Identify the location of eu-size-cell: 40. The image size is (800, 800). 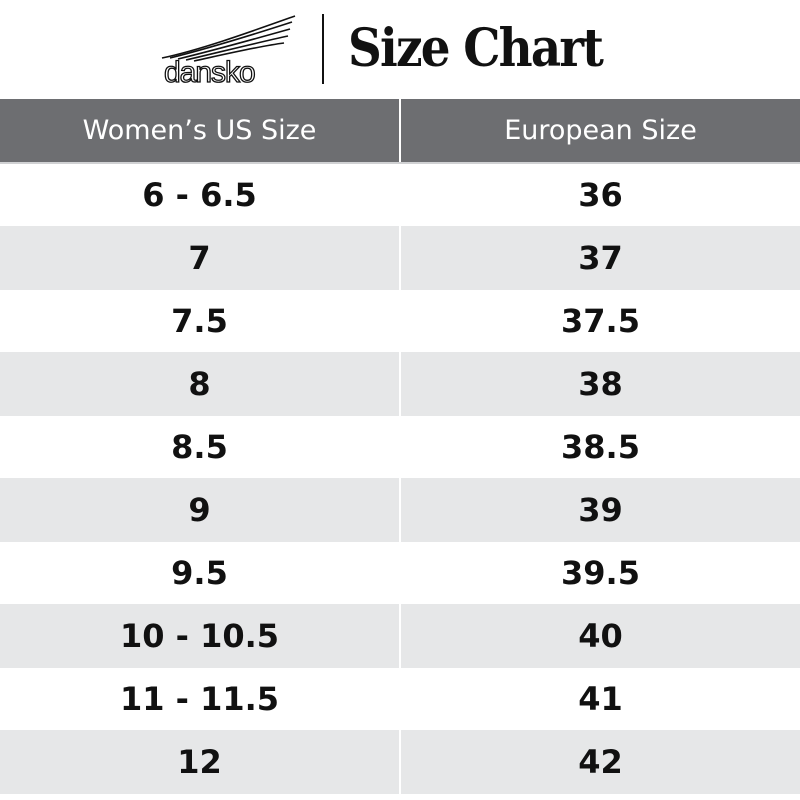
(600, 636).